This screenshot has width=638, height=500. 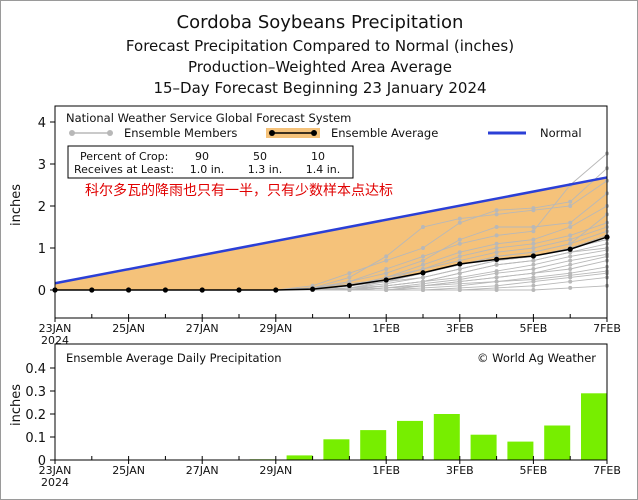 I want to click on crop-table-row2-value: 1.4 in., so click(x=323, y=169).